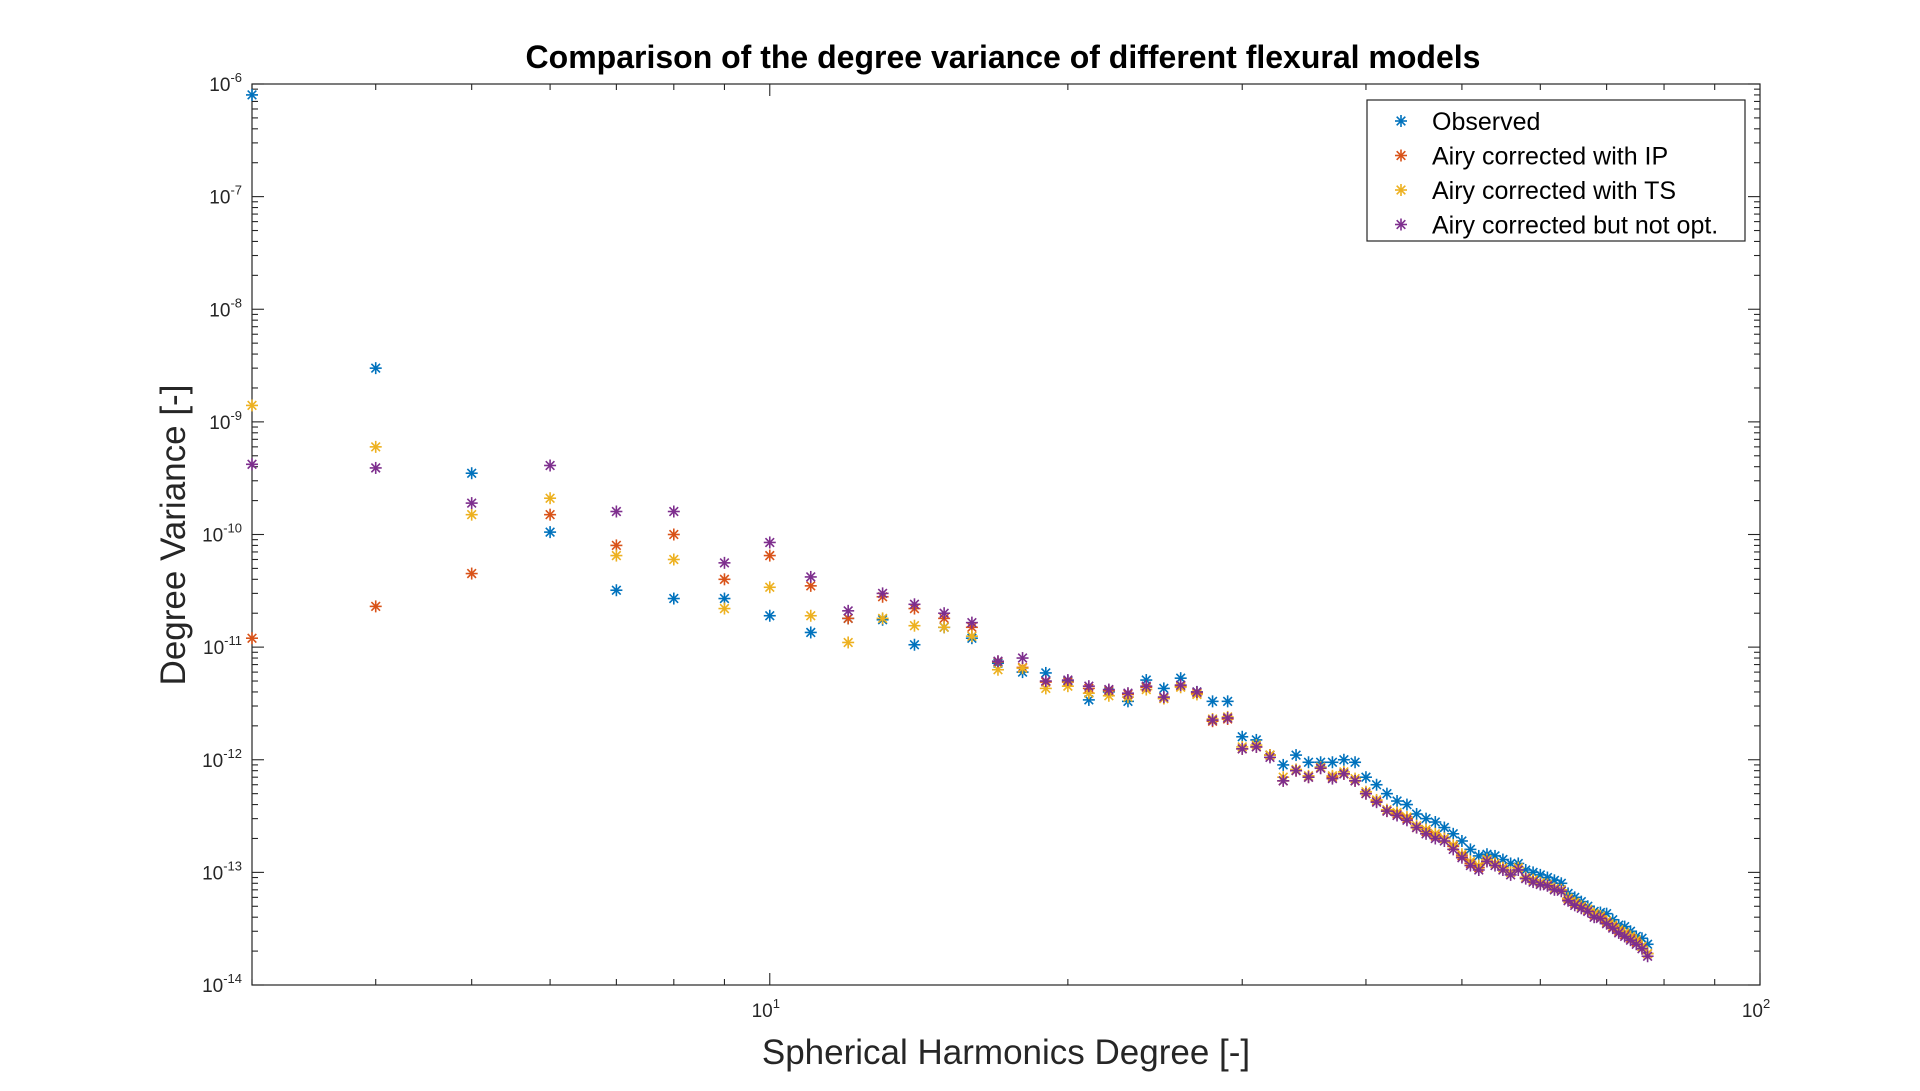 The width and height of the screenshot is (1920, 1091). What do you see at coordinates (222, 871) in the screenshot?
I see `y-tick-label: 10⁻¹³` at bounding box center [222, 871].